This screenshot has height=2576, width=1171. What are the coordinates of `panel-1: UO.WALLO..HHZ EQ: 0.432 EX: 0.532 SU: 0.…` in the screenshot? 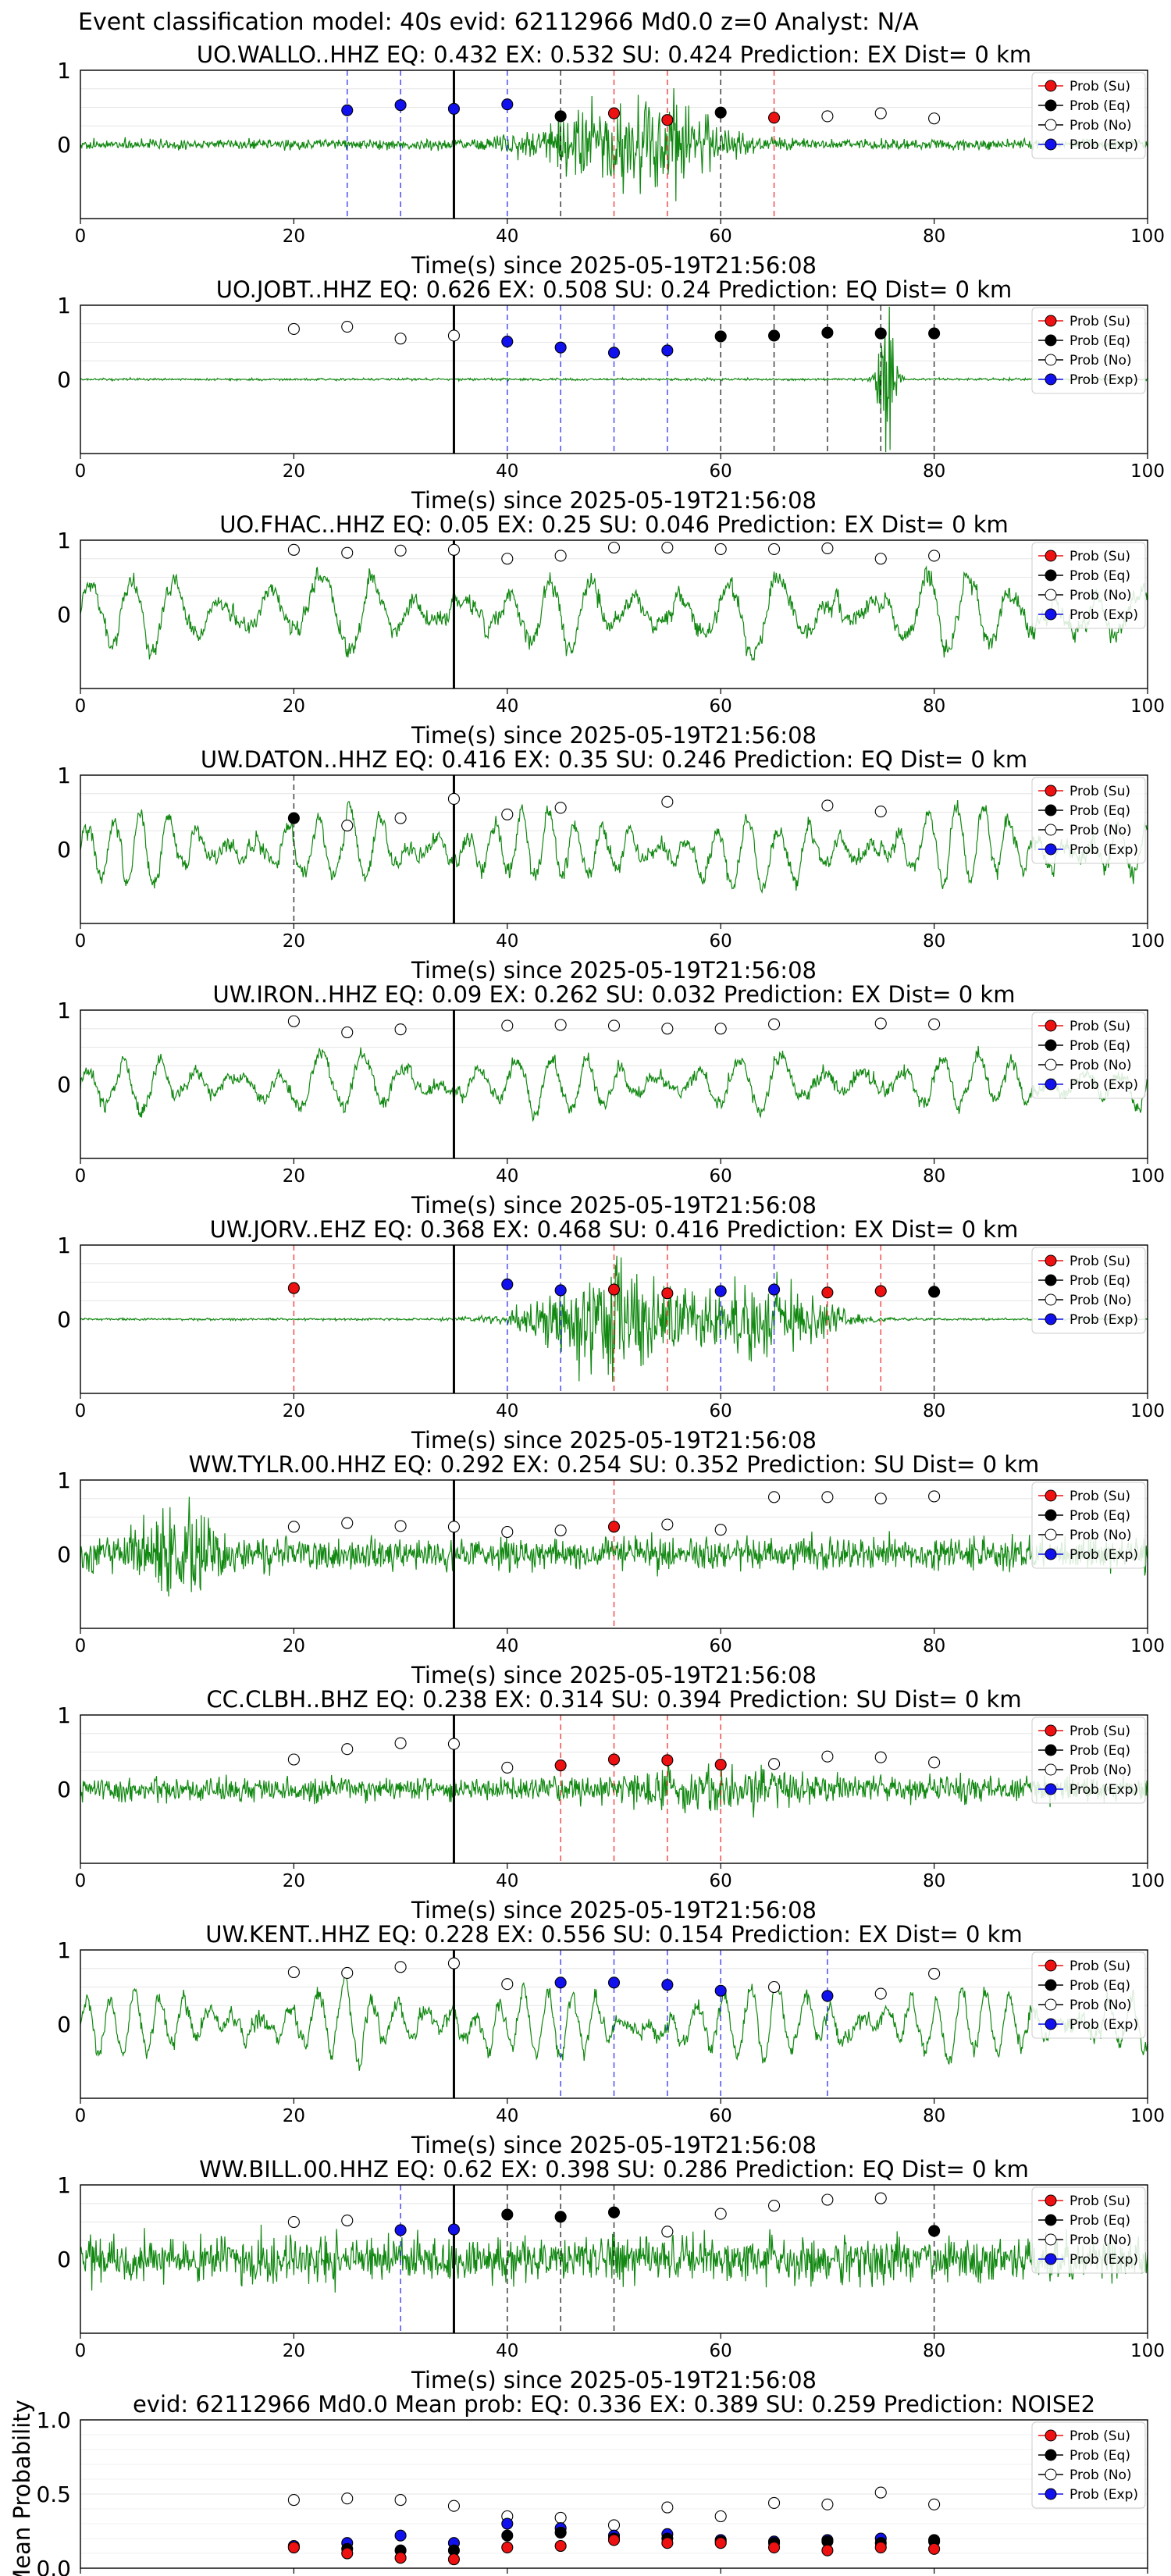 It's located at (611, 160).